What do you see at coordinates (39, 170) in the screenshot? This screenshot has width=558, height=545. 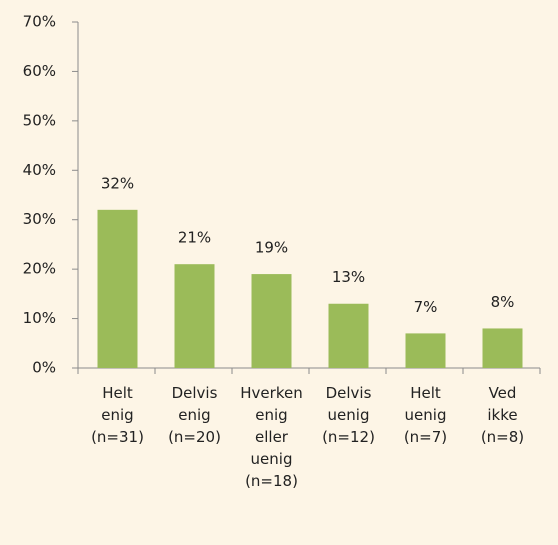 I see `y-tick-label: 40%` at bounding box center [39, 170].